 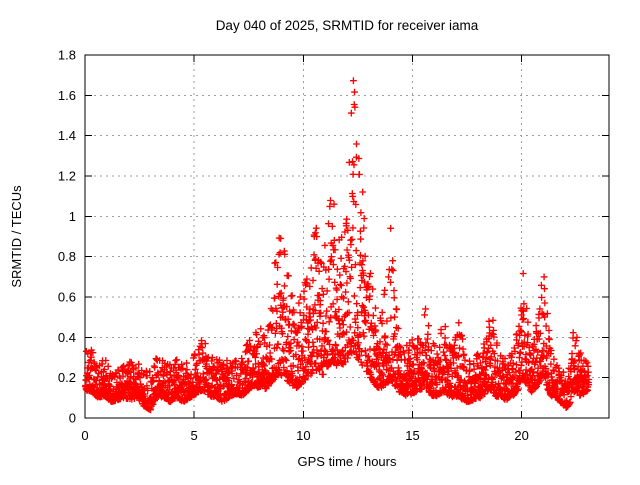 I want to click on x-tick-label: 0, so click(x=84, y=435).